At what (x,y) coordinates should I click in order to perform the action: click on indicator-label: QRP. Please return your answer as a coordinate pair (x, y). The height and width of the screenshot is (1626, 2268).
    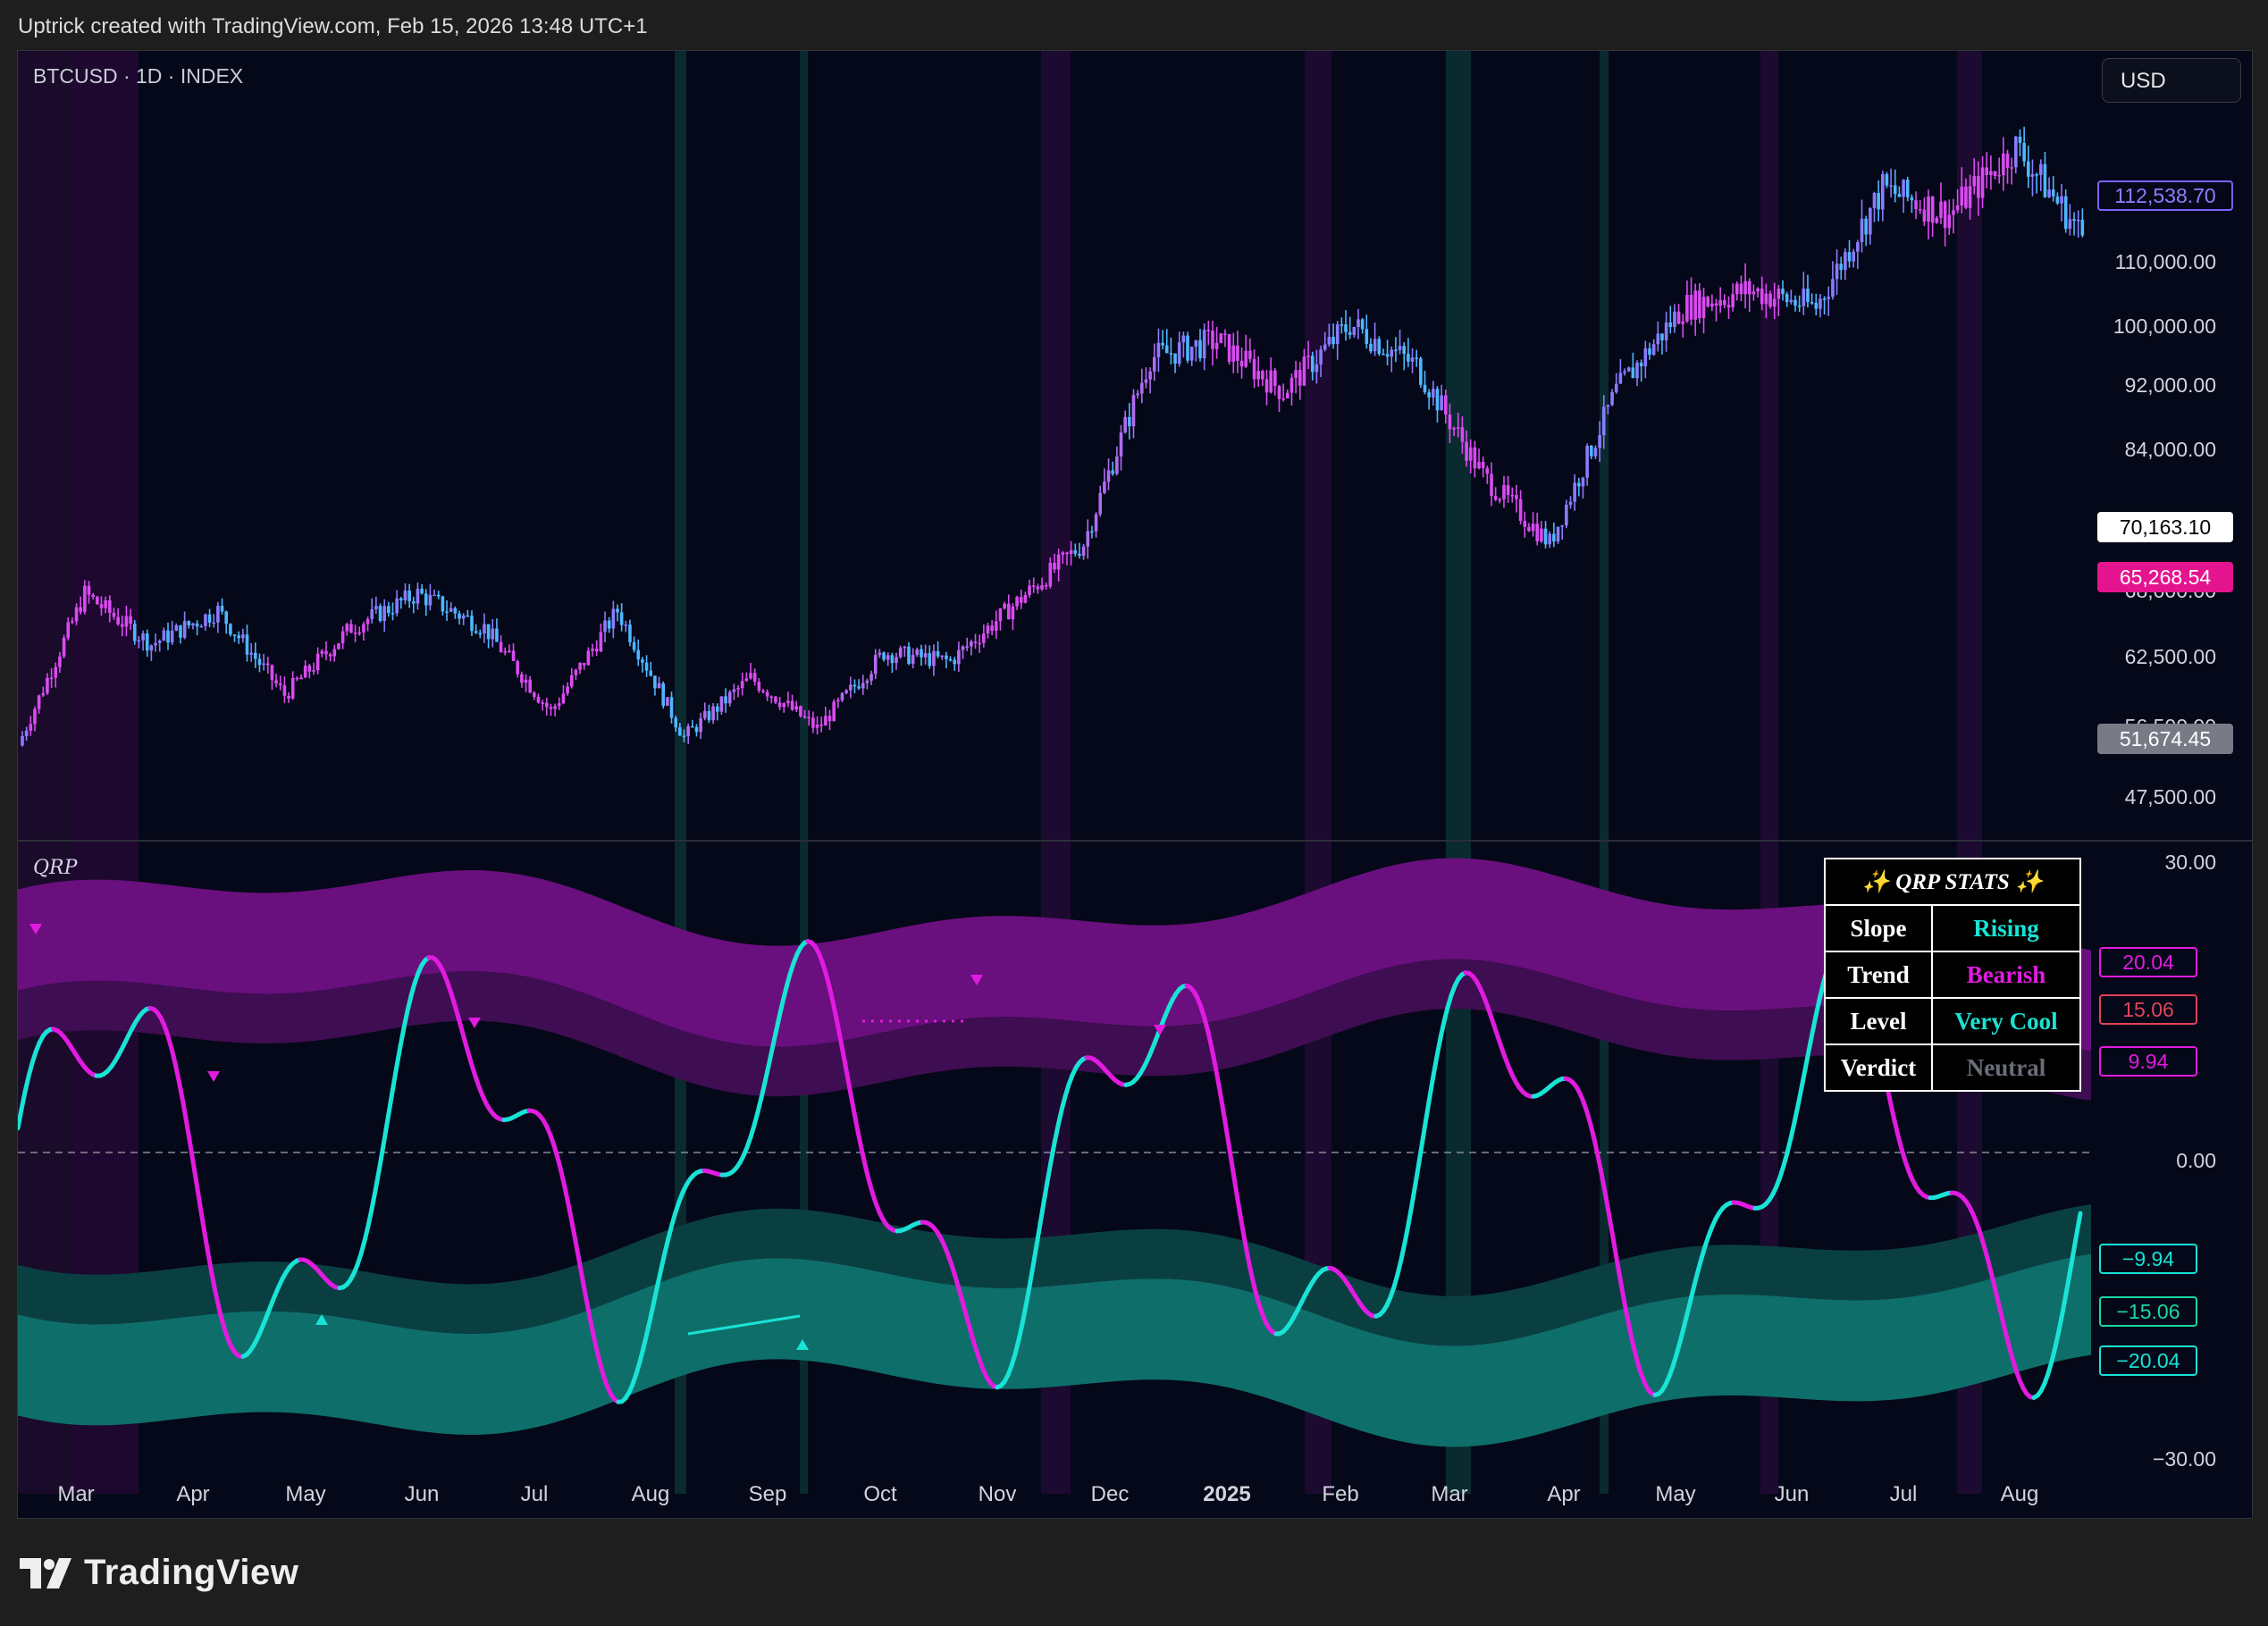
    Looking at the image, I should click on (55, 868).